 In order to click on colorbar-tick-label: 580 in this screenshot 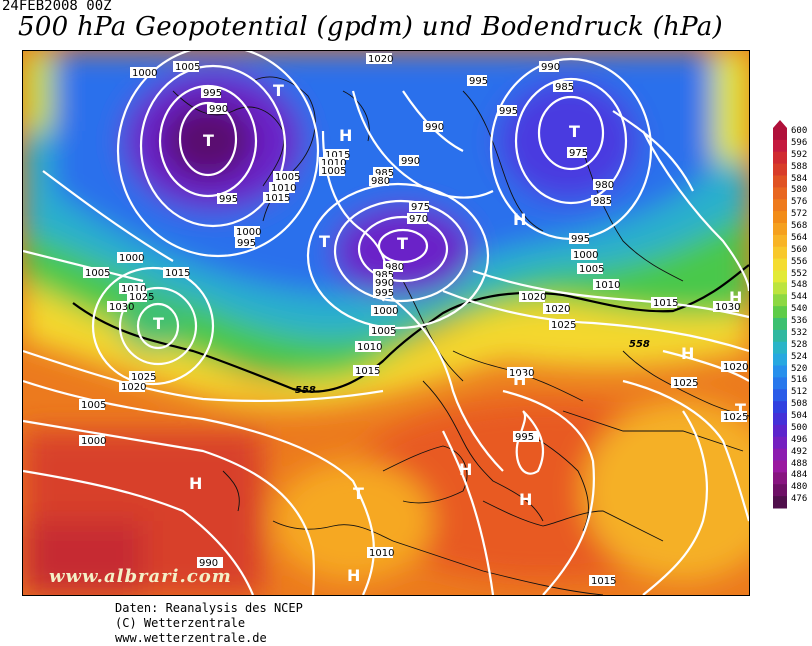, I will do `click(799, 190)`.